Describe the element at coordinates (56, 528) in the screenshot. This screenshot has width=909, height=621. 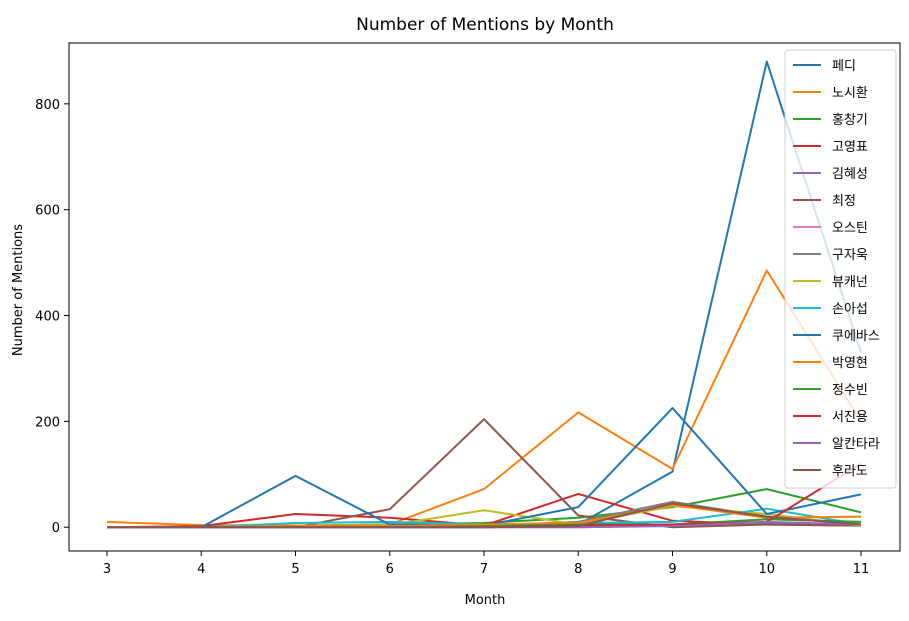
I see `y-tick-label: 0` at that location.